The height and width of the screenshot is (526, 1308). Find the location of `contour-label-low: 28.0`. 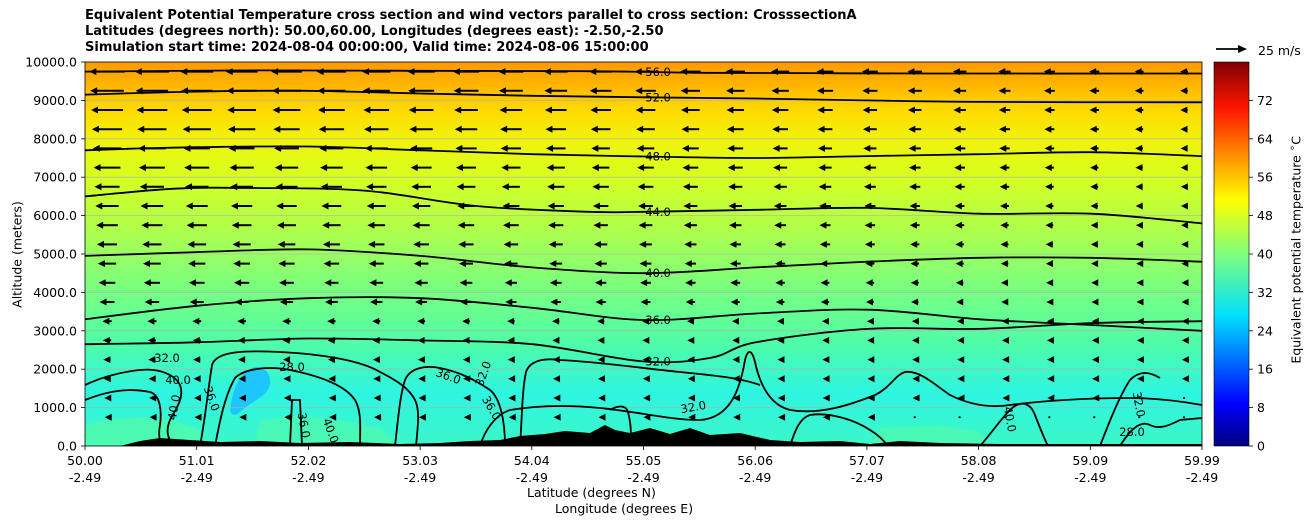

contour-label-low: 28.0 is located at coordinates (1132, 432).